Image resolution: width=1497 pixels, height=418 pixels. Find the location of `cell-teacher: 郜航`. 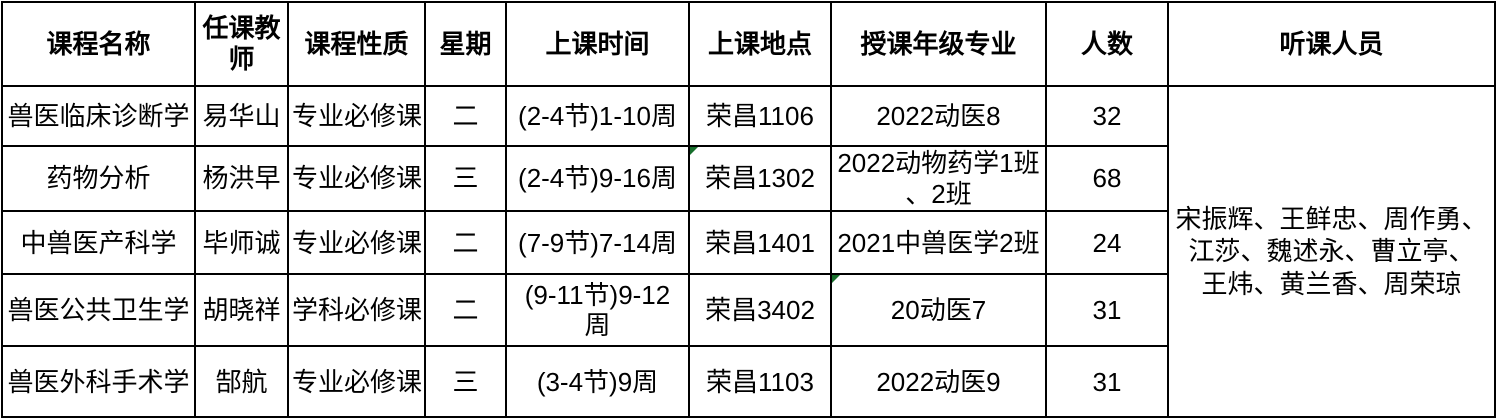

cell-teacher: 郜航 is located at coordinates (241, 381).